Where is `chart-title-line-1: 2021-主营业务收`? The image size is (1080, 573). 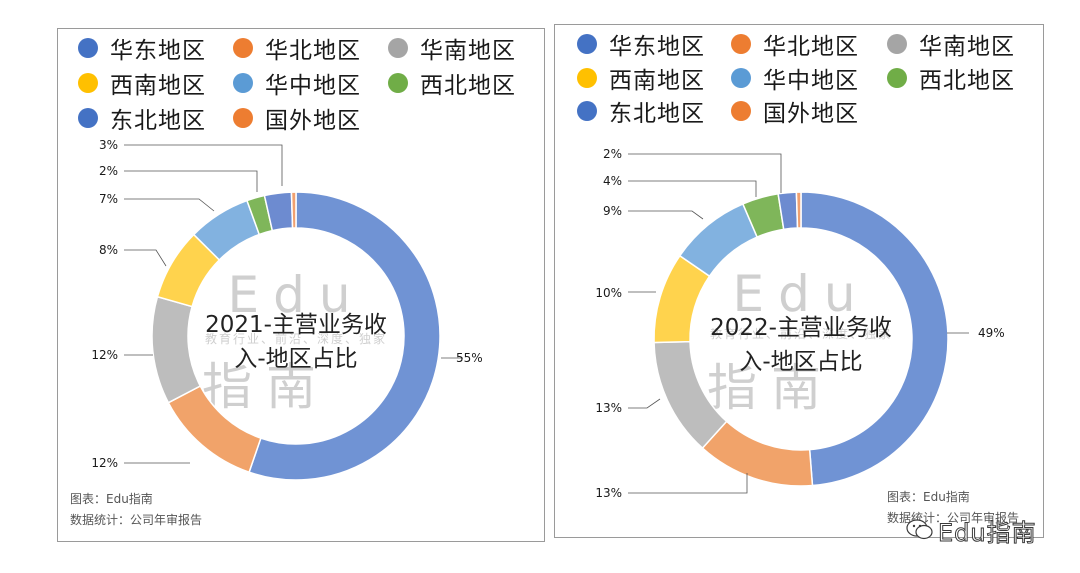 chart-title-line-1: 2021-主营业务收 is located at coordinates (296, 325).